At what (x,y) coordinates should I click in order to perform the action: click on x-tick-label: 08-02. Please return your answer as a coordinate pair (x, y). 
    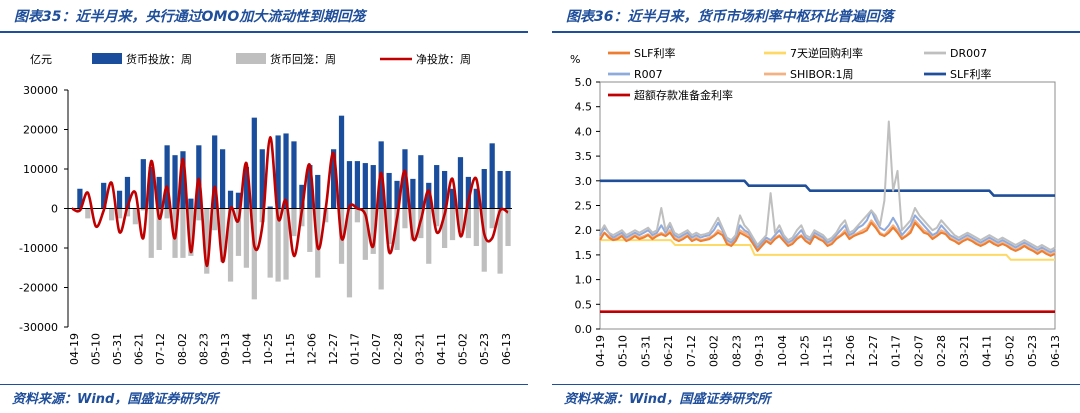
    Looking at the image, I should click on (714, 351).